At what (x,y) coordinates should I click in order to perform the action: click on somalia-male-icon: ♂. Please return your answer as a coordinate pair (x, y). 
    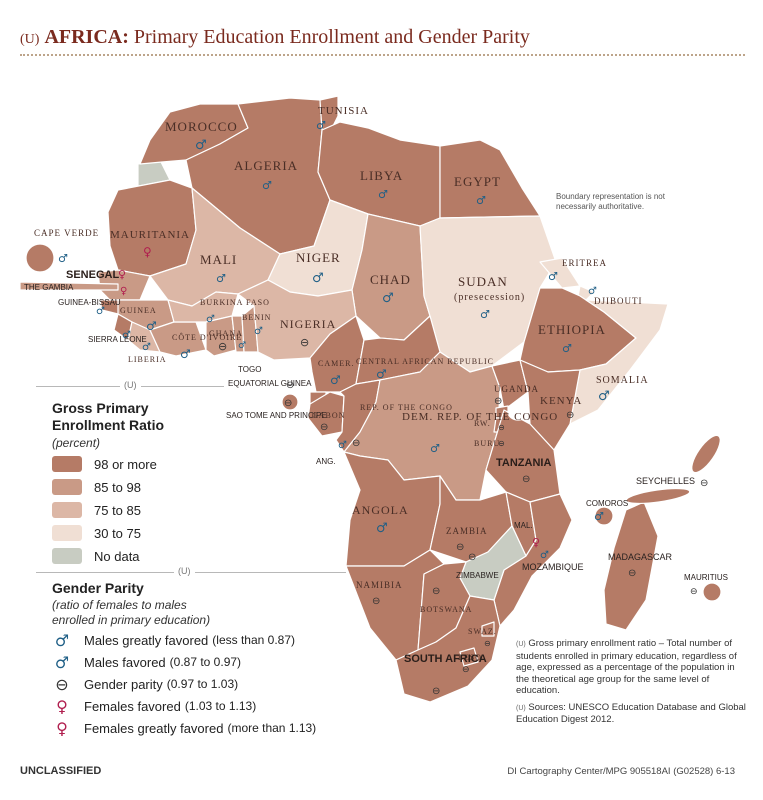
    Looking at the image, I should click on (604, 396).